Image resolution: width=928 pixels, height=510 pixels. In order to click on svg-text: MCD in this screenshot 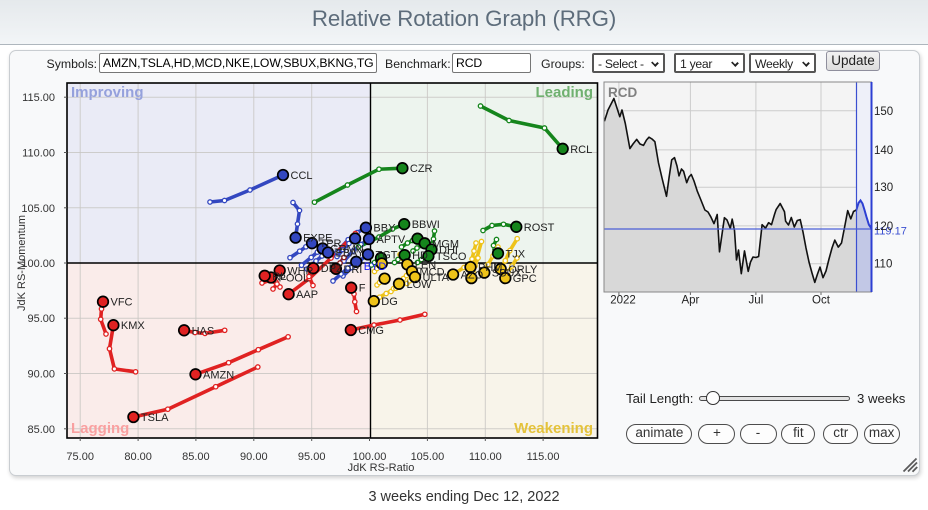, I will do `click(432, 272)`.